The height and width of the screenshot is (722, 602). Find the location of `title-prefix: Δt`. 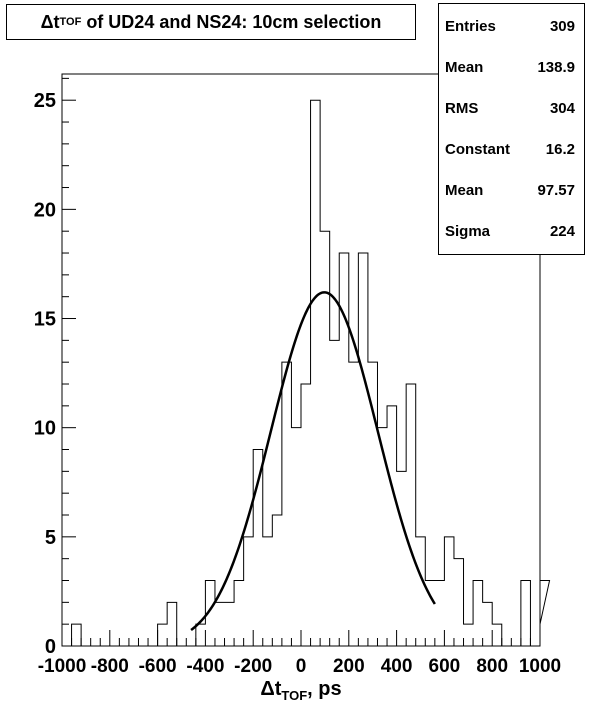

title-prefix: Δt is located at coordinates (50, 21).